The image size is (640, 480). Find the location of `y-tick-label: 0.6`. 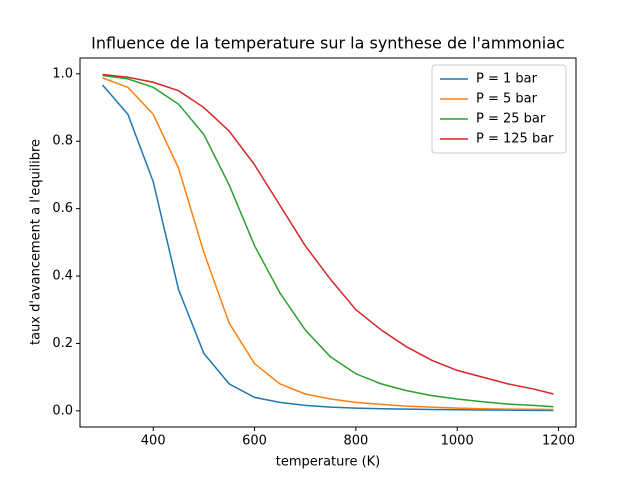

y-tick-label: 0.6 is located at coordinates (62, 208).